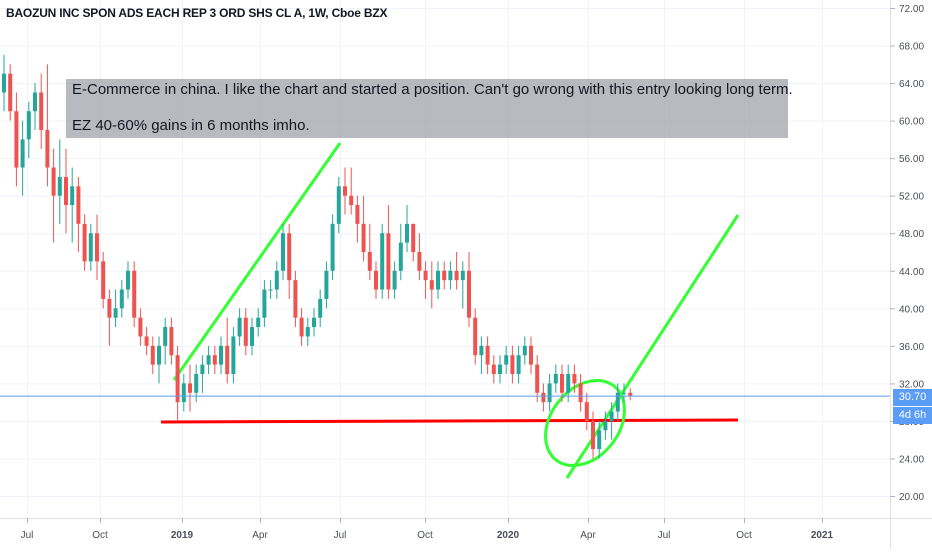  What do you see at coordinates (911, 159) in the screenshot?
I see `y-tick-label: 56.00` at bounding box center [911, 159].